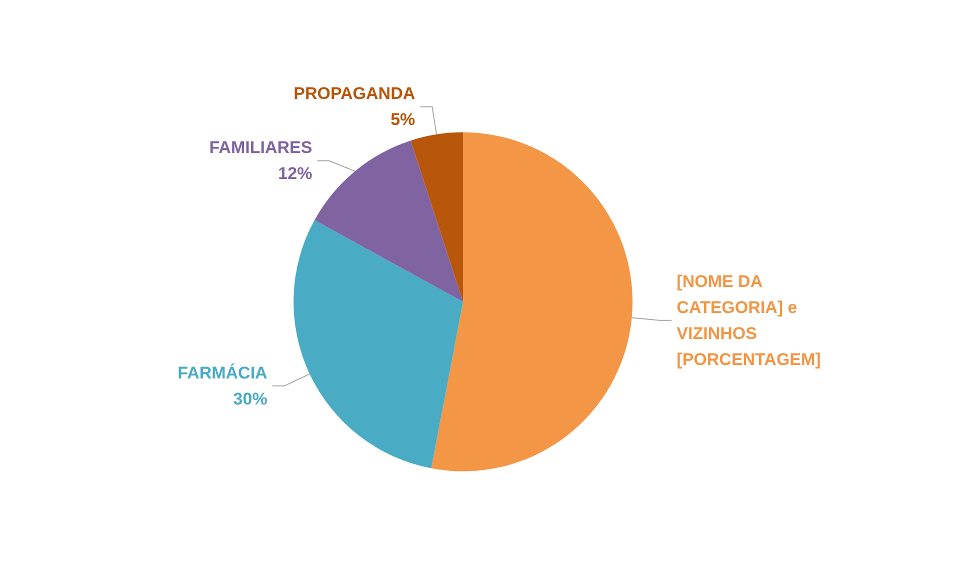 The image size is (964, 581). What do you see at coordinates (260, 148) in the screenshot?
I see `slice-label: FAMILIARES` at bounding box center [260, 148].